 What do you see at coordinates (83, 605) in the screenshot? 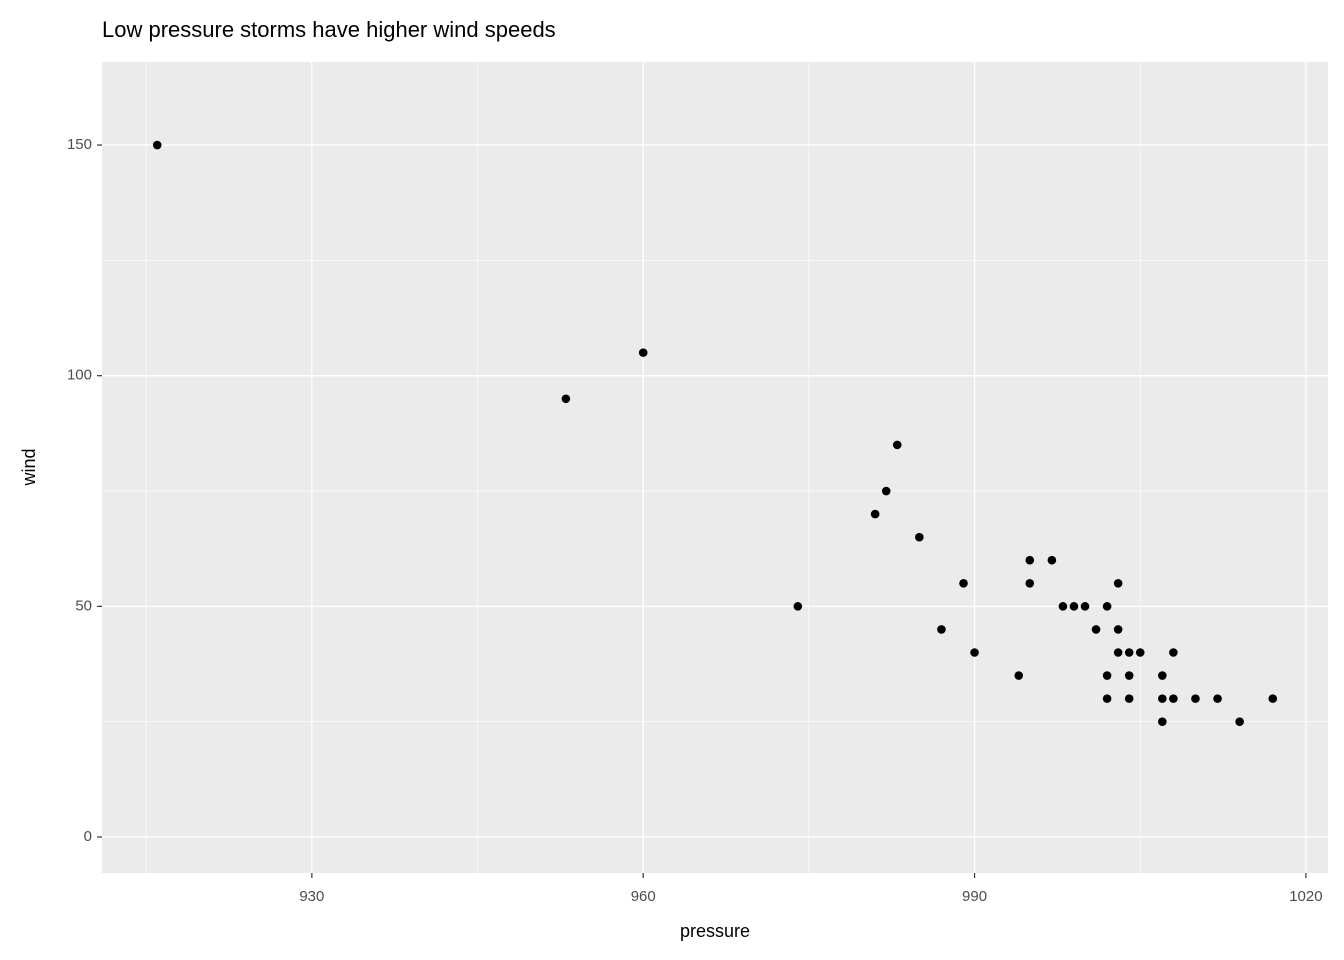
I see `y-tick-label: 50` at bounding box center [83, 605].